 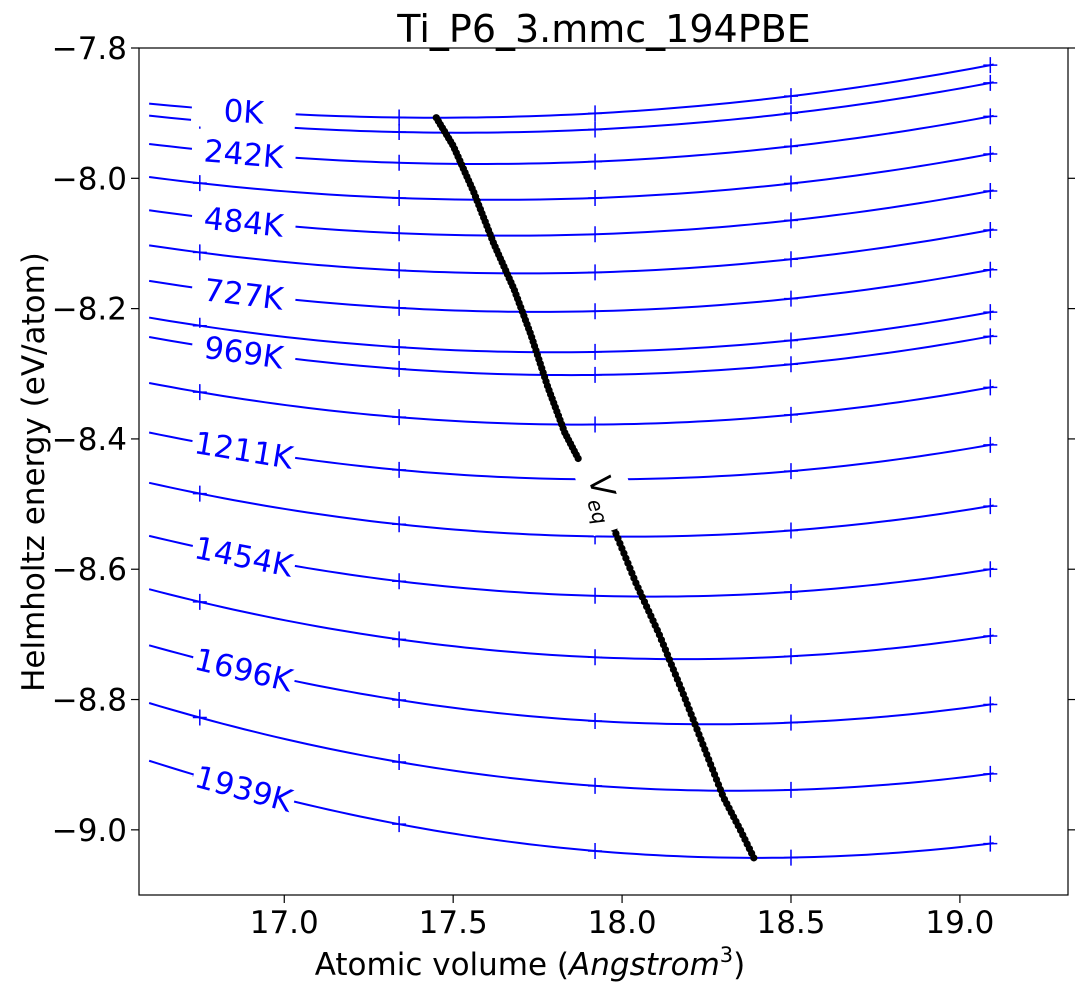 I want to click on veq-label-background, so click(x=608, y=499).